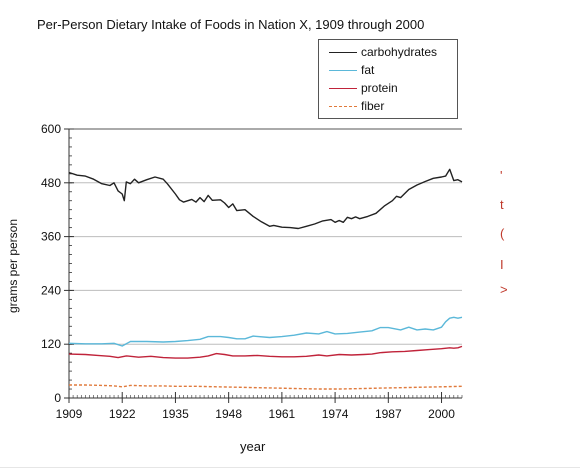 The width and height of the screenshot is (580, 469). Describe the element at coordinates (343, 88) in the screenshot. I see `legend-swatch-protein` at that location.